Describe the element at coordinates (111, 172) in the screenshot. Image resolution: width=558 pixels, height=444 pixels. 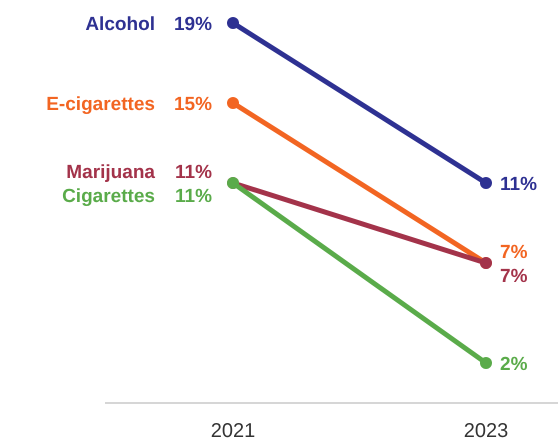
I see `text: Marijuana` at that location.